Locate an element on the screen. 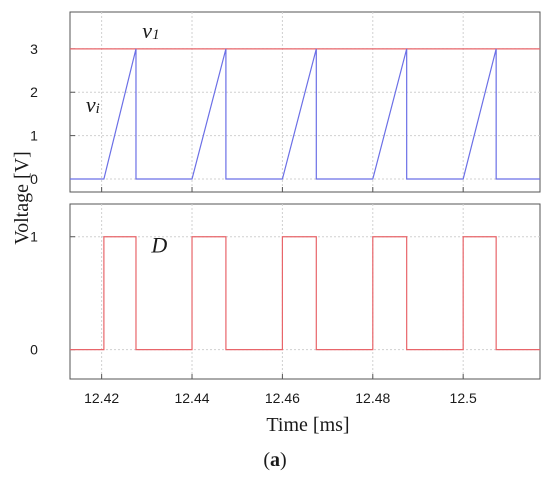  x-tick-label: 12.46 is located at coordinates (282, 398).